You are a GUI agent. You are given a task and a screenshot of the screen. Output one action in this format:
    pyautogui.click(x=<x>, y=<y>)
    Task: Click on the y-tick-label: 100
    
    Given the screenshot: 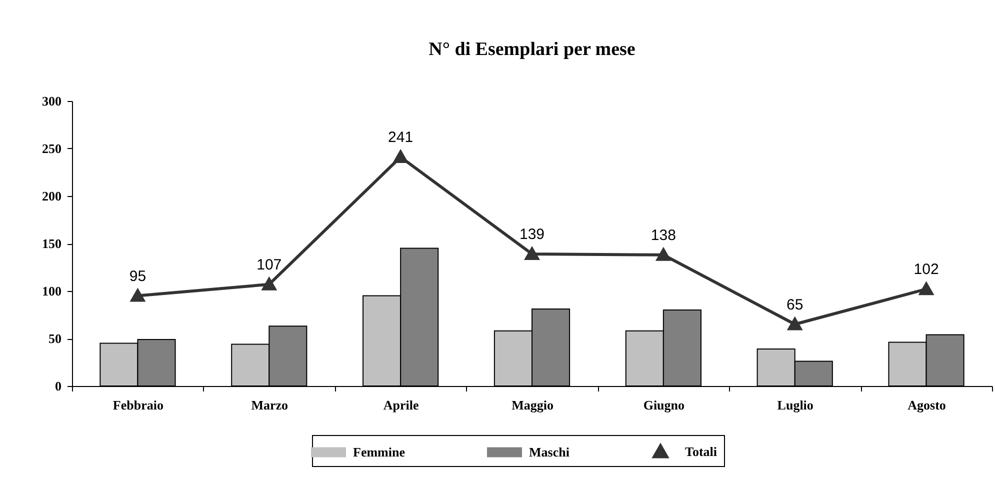 What is the action you would take?
    pyautogui.click(x=52, y=291)
    